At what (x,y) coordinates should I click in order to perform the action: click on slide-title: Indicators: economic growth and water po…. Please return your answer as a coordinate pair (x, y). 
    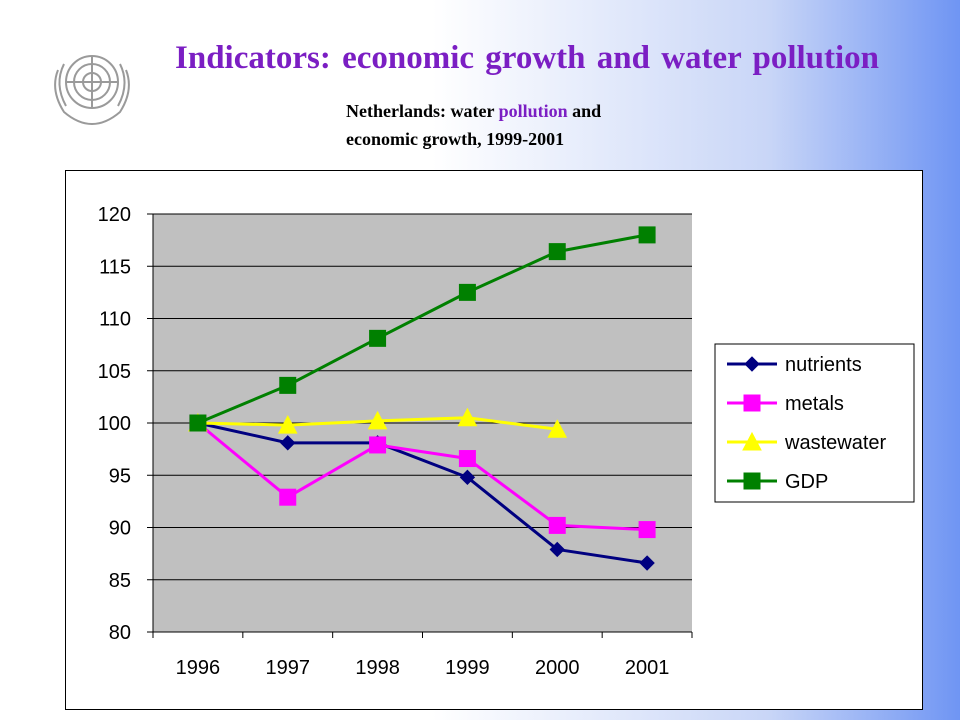
    Looking at the image, I should click on (527, 58).